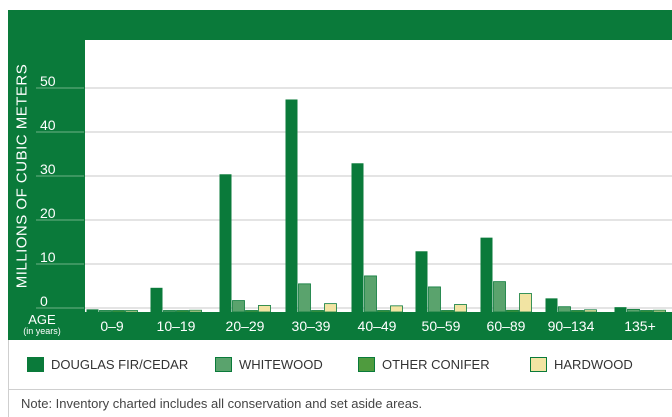 Image resolution: width=672 pixels, height=417 pixels. What do you see at coordinates (281, 364) in the screenshot?
I see `legend-label: WHITEWOOD` at bounding box center [281, 364].